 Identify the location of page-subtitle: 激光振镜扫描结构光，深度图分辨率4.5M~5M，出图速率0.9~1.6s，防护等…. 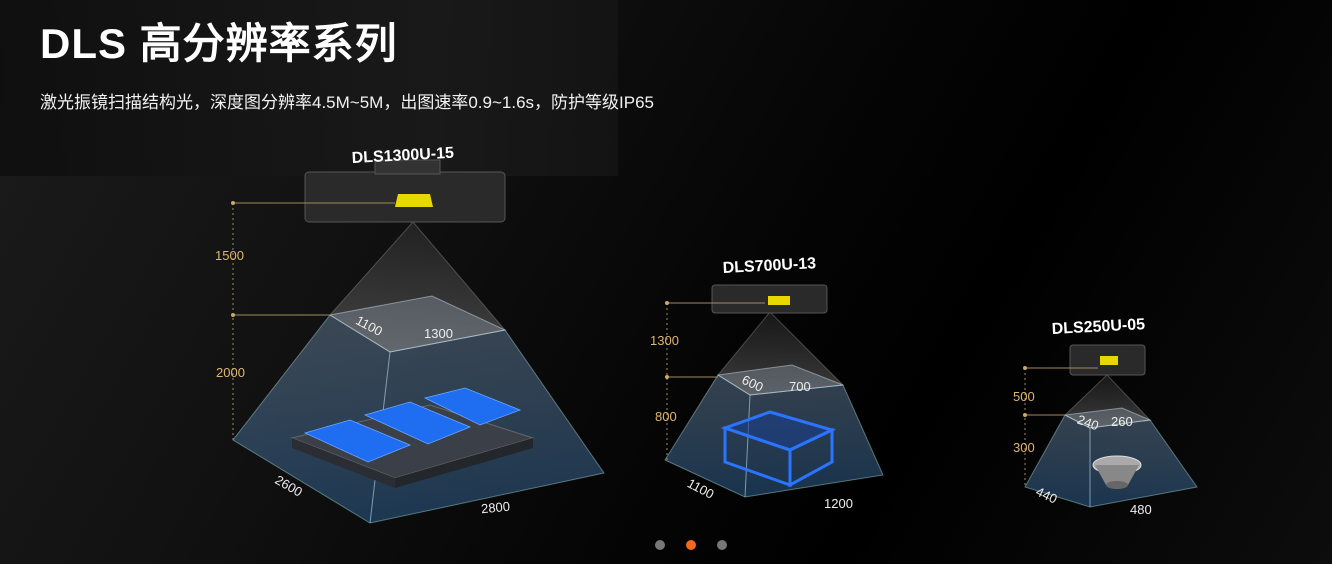
(347, 102).